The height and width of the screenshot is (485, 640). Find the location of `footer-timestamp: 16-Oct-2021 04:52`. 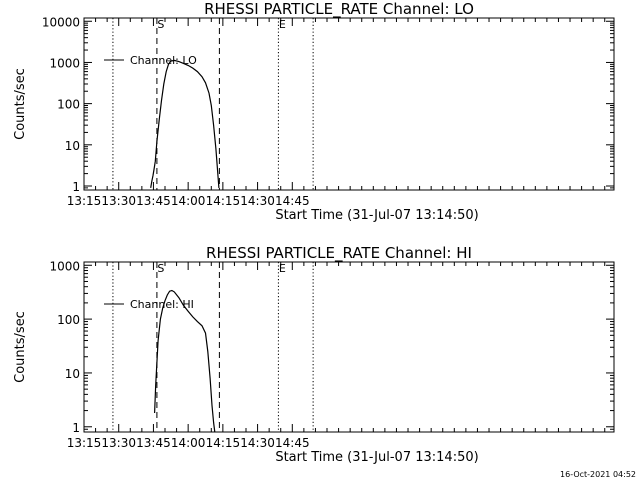

footer-timestamp: 16-Oct-2021 04:52 is located at coordinates (598, 474).